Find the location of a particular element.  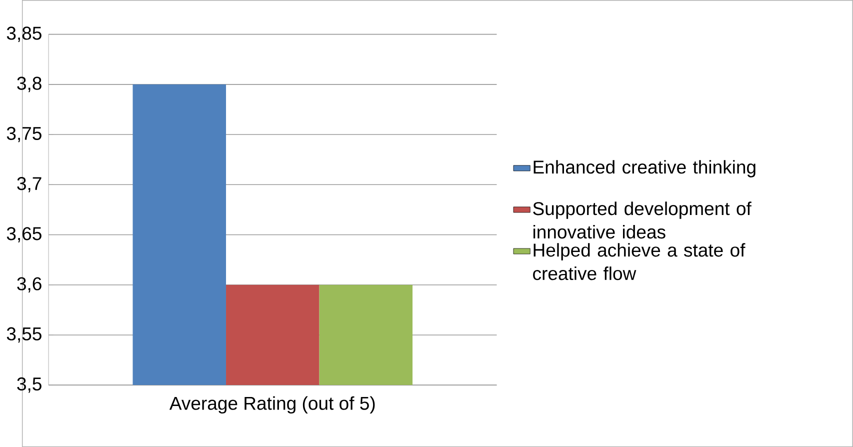

y-tick-label: 3,5 is located at coordinates (29, 385).